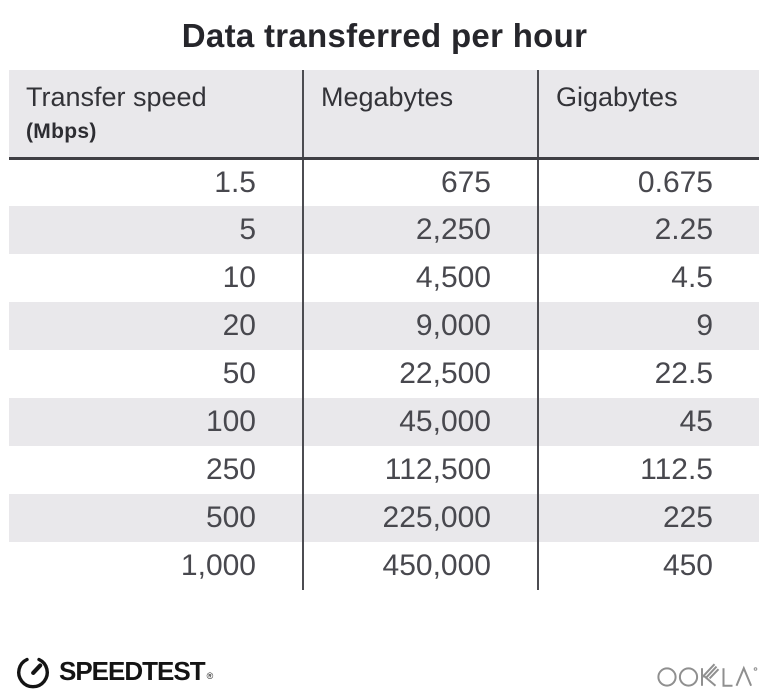  What do you see at coordinates (648, 422) in the screenshot?
I see `cell-gigabytes: 45` at bounding box center [648, 422].